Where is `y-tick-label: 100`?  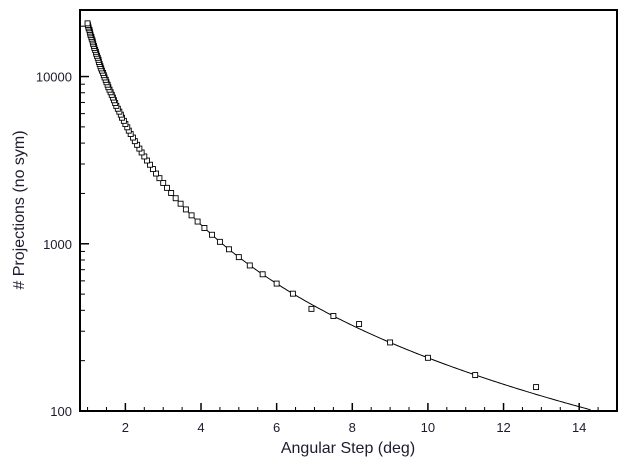
y-tick-label: 100 is located at coordinates (61, 411).